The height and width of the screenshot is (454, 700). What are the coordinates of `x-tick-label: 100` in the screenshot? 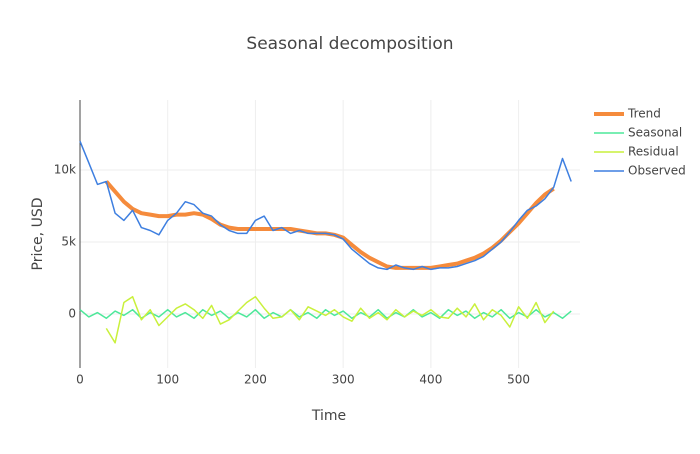 It's located at (167, 380).